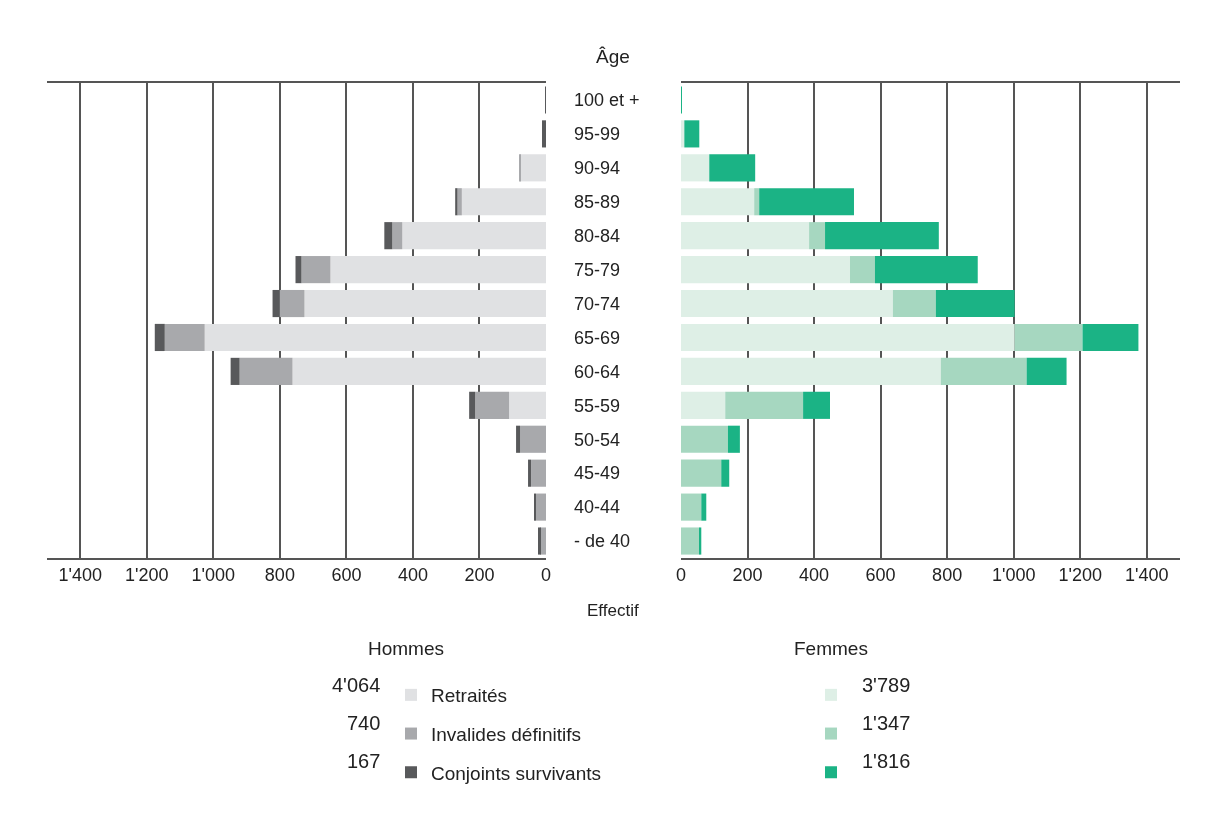 This screenshot has height=825, width=1210. I want to click on y-tick-label: 65-69, so click(597, 337).